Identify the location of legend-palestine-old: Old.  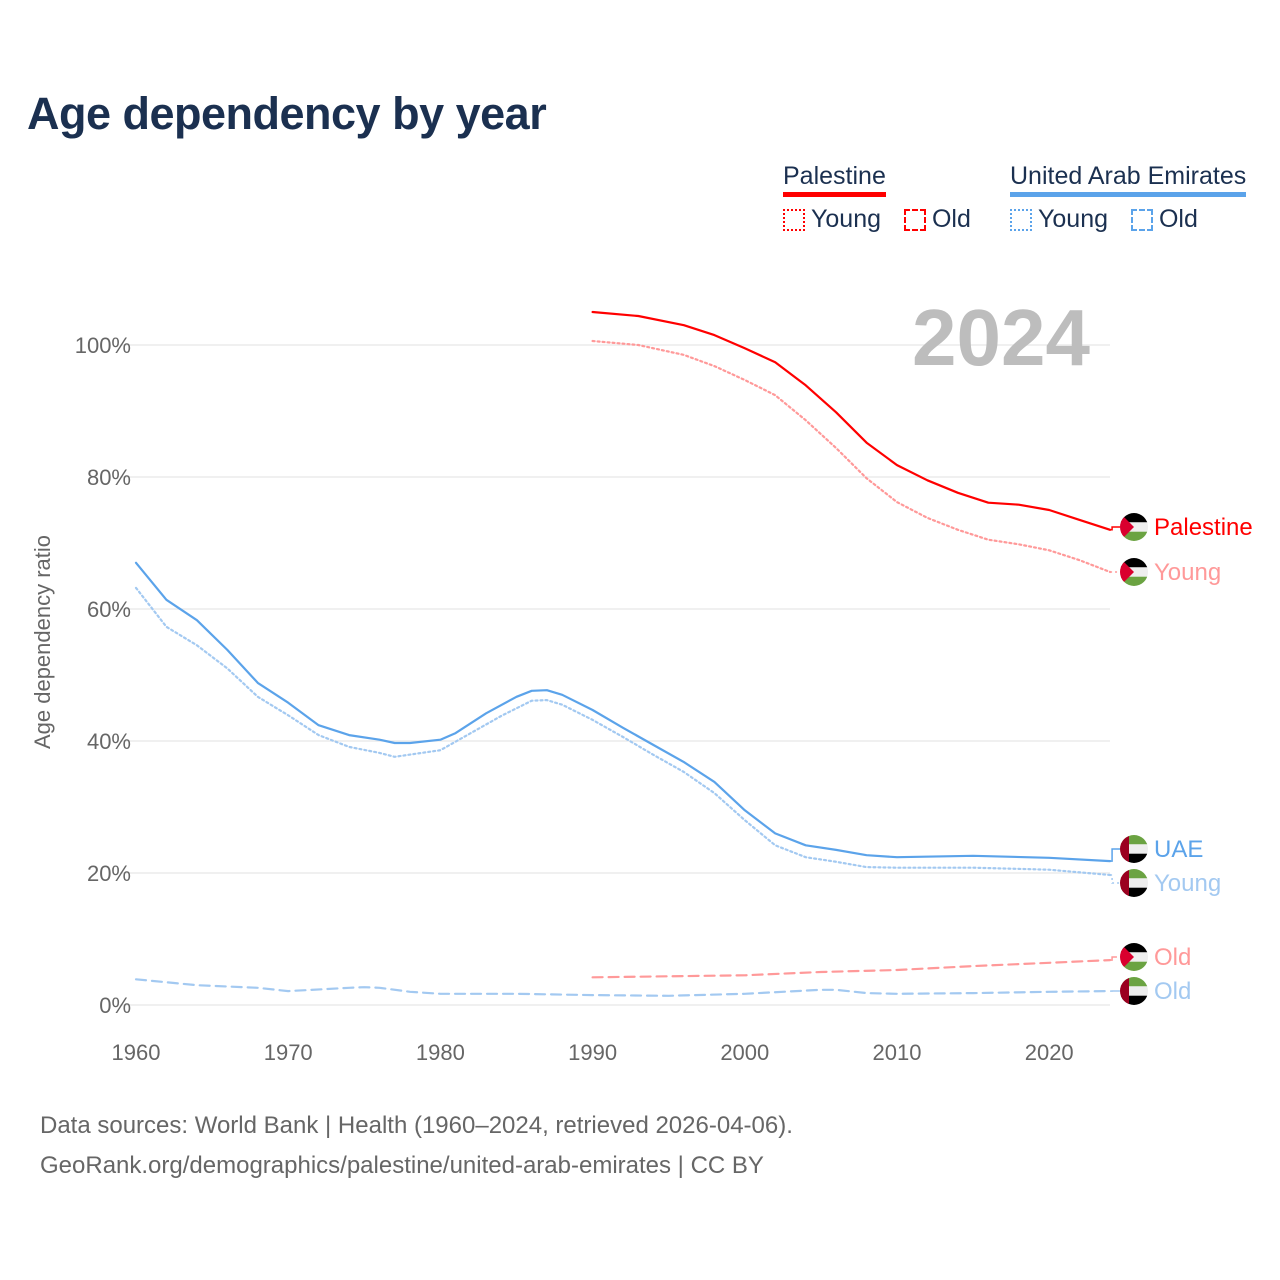
(937, 219).